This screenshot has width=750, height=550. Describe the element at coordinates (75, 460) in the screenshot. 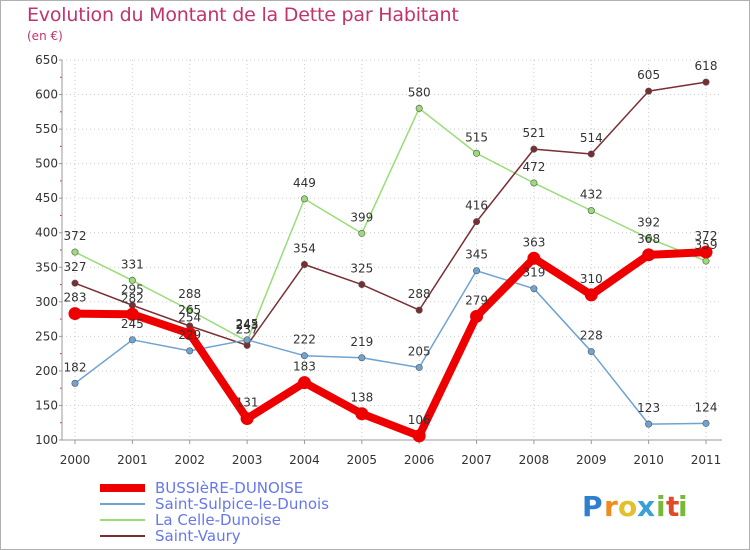

I see `x-tick-label: 2000` at that location.